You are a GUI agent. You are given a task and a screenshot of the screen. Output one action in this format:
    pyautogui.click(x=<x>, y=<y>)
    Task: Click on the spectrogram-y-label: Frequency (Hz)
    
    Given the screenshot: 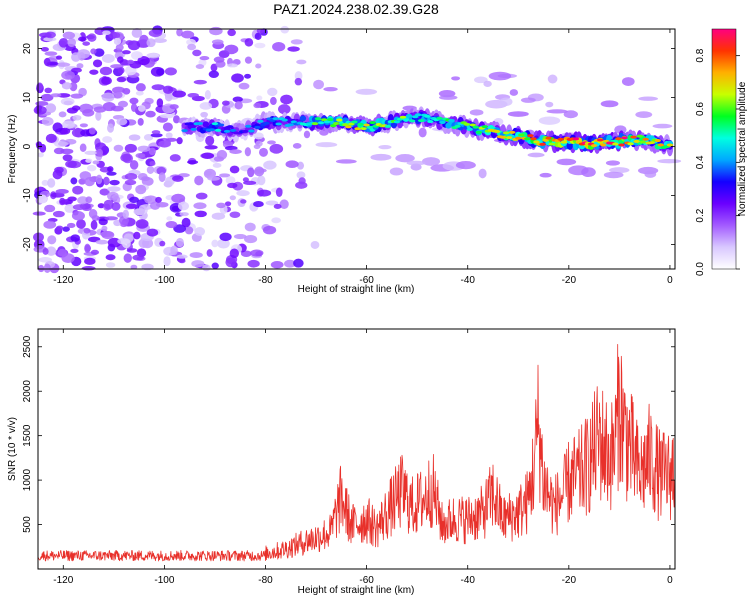 What is the action you would take?
    pyautogui.click(x=12, y=149)
    